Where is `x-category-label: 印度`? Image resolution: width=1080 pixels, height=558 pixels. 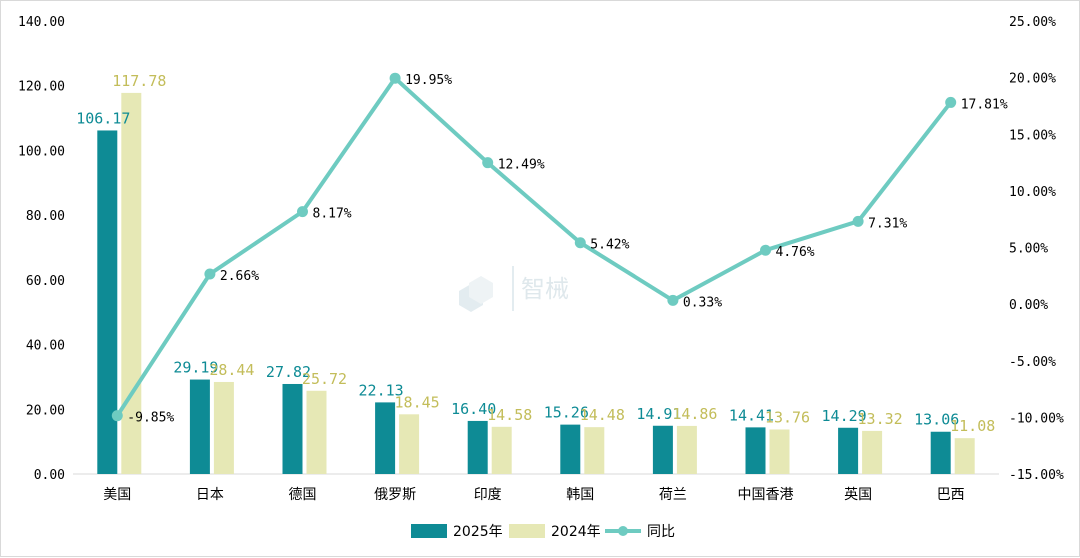
x-category-label: 印度 is located at coordinates (488, 495).